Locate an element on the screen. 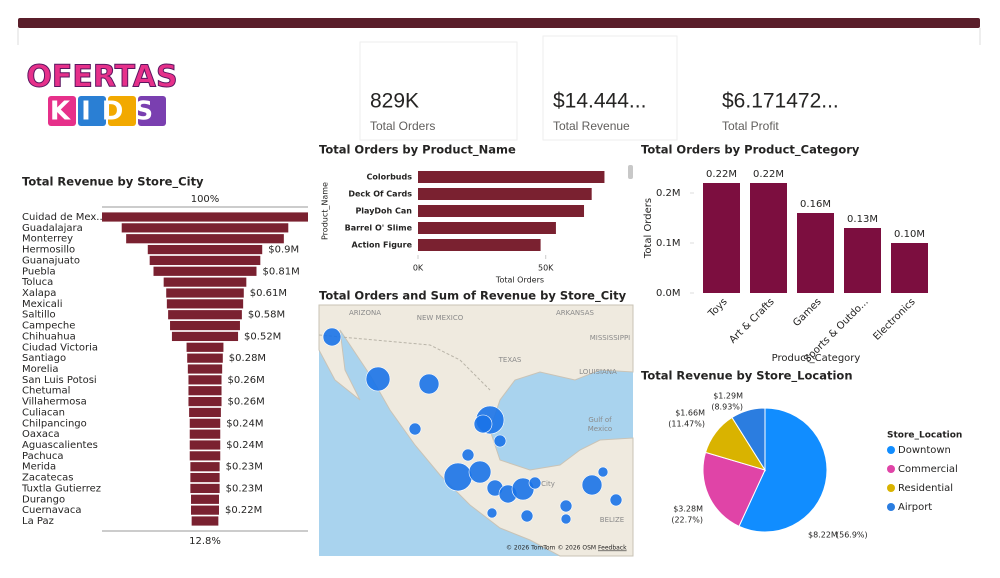 This screenshot has height=578, width=1000. legend-label: Residential is located at coordinates (925, 488).